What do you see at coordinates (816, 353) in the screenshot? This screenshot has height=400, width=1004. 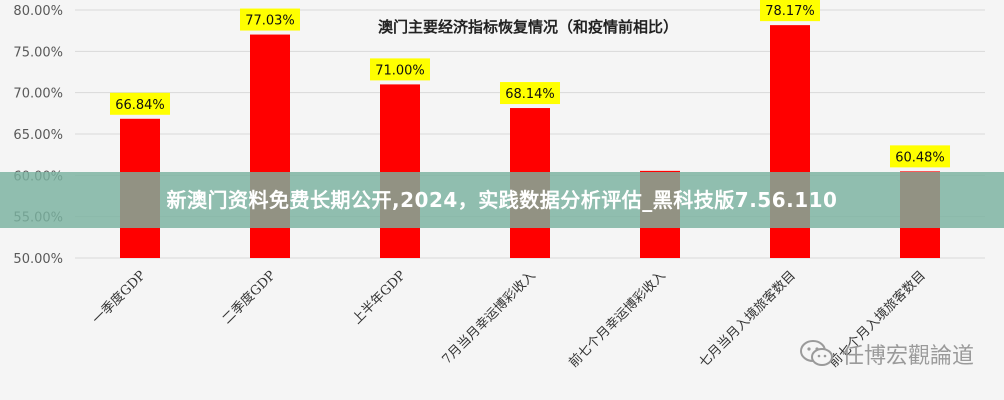 I see `wechat-icon` at bounding box center [816, 353].